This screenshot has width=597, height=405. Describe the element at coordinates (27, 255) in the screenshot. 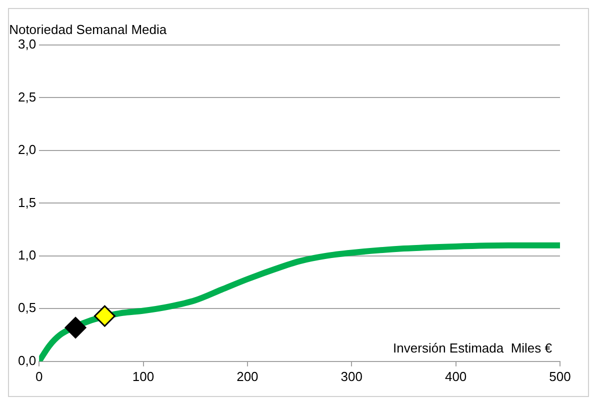

I see `y-tick-label: 1,0` at that location.